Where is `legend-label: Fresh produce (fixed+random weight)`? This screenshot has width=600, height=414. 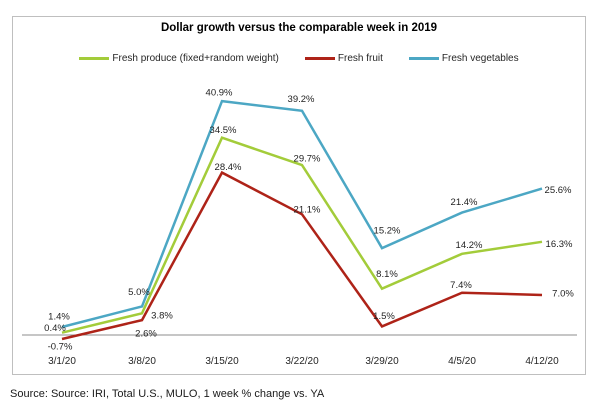
legend-label: Fresh produce (fixed+random weight) is located at coordinates (195, 58).